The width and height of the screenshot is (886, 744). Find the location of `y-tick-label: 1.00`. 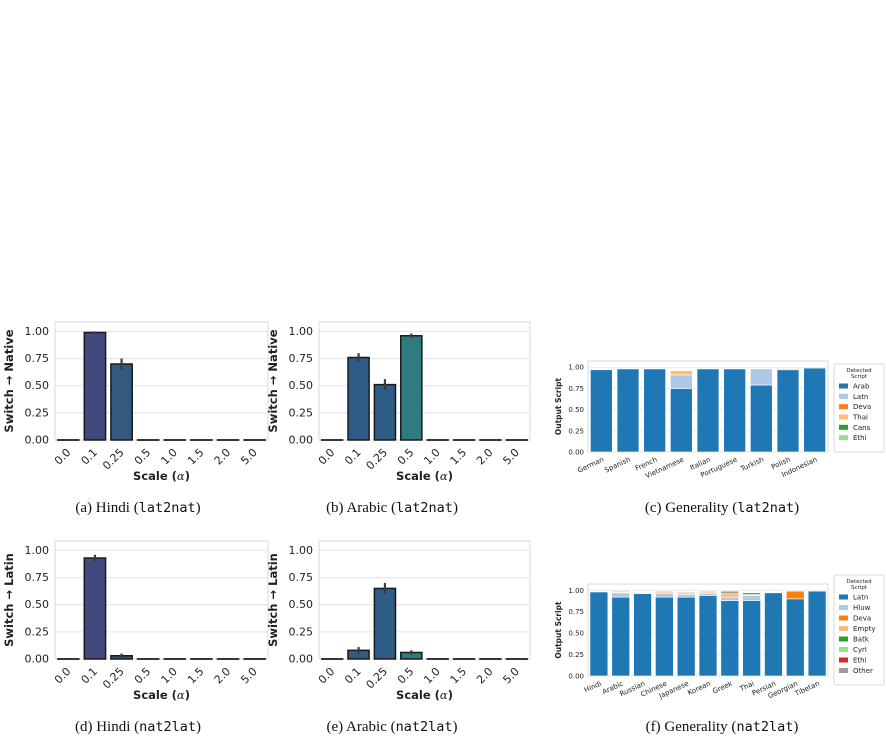

y-tick-label: 1.00 is located at coordinates (37, 550).